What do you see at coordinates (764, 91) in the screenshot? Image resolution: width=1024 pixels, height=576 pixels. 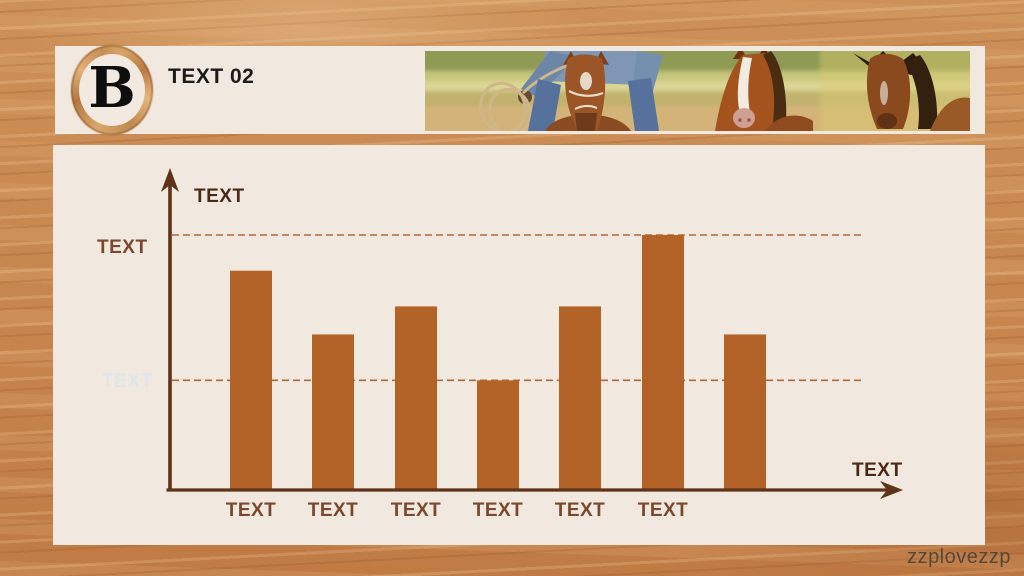 I see `blaze-horse-figure` at bounding box center [764, 91].